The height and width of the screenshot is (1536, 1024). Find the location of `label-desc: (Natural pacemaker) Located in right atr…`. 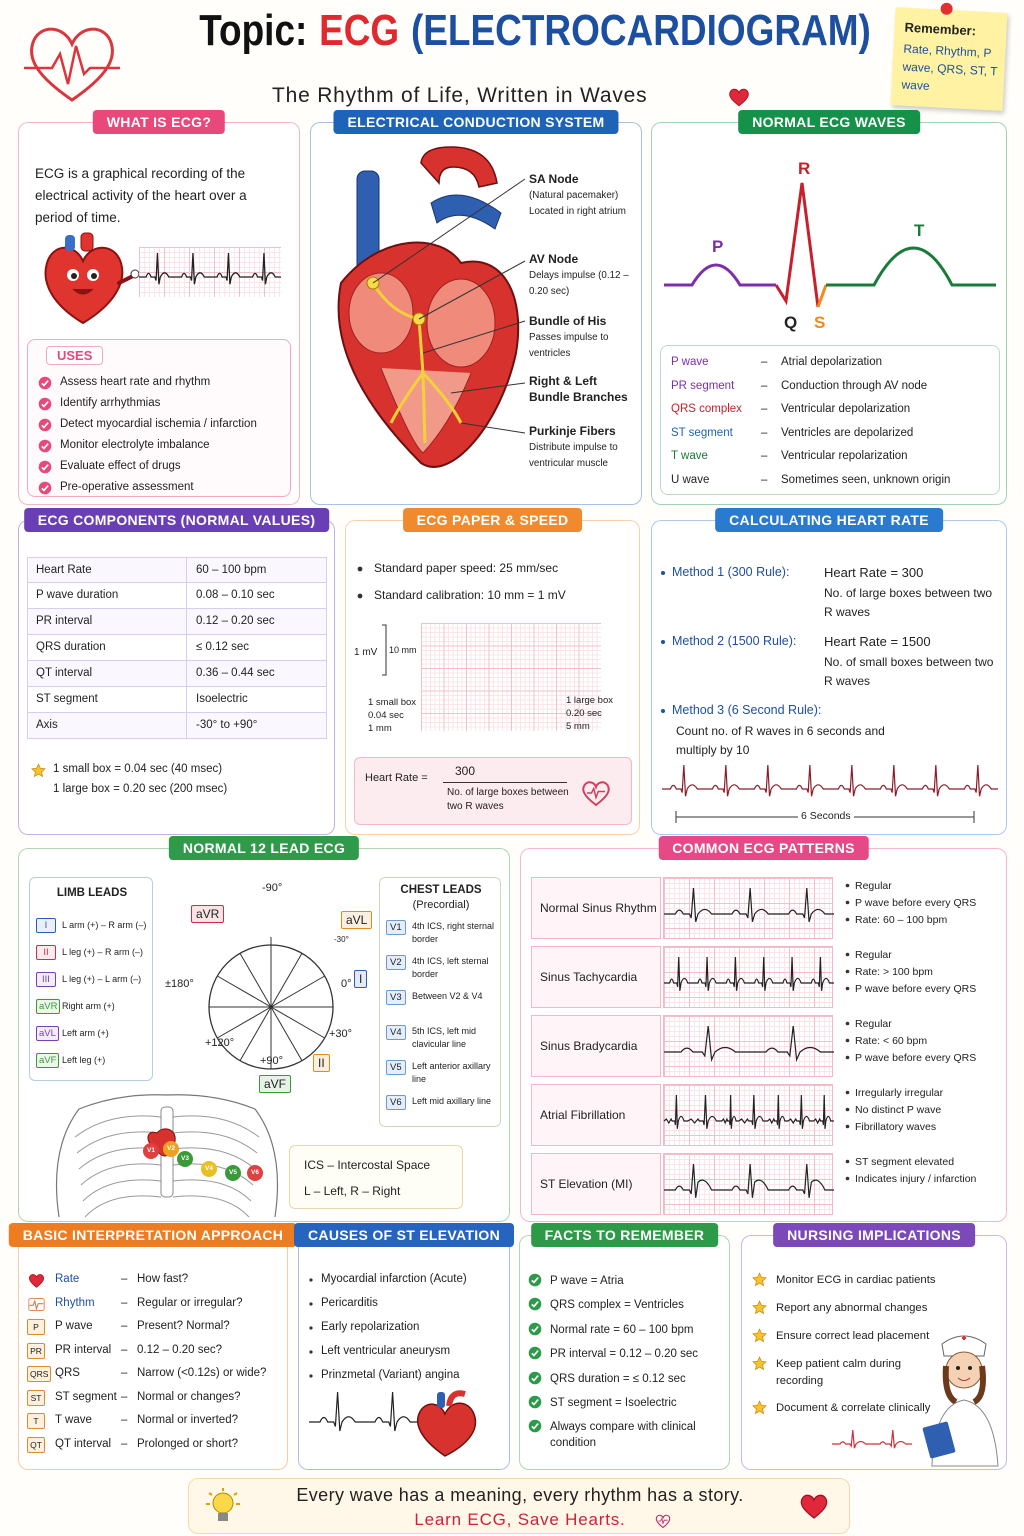

label-desc: (Natural pacemaker) Located in right atr… is located at coordinates (577, 203).